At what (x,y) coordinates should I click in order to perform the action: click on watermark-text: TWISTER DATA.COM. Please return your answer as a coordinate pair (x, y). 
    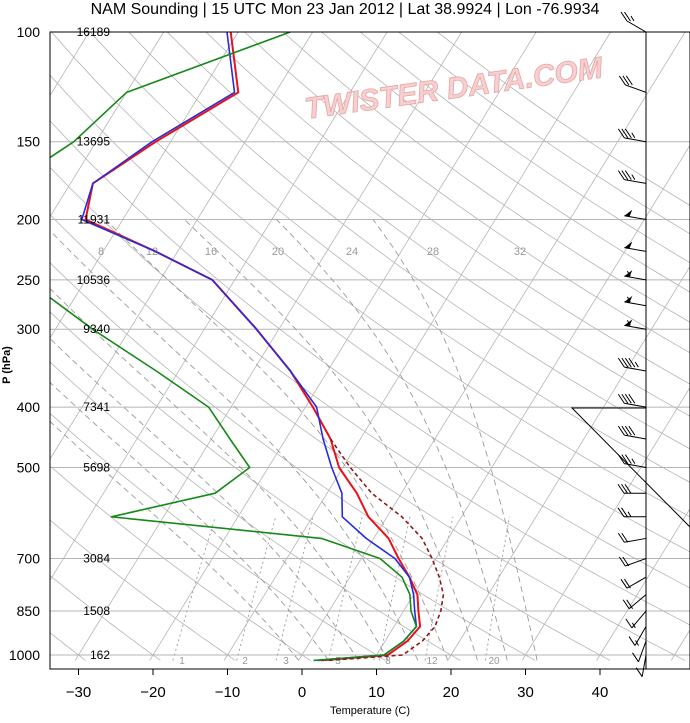
    Looking at the image, I should click on (454, 88).